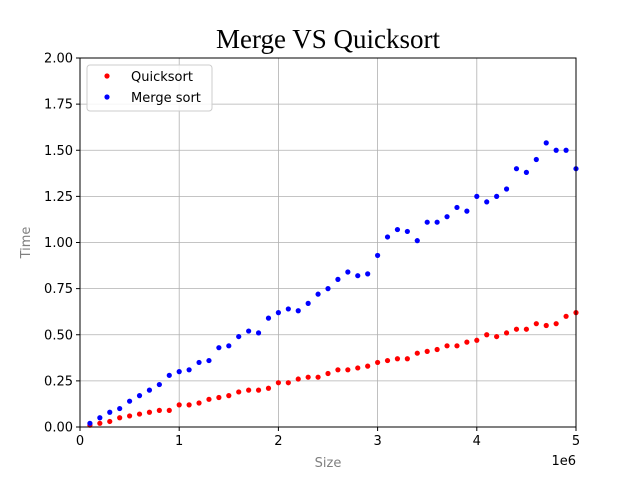 Image resolution: width=640 pixels, height=480 pixels. I want to click on x-tick-label: 4, so click(477, 441).